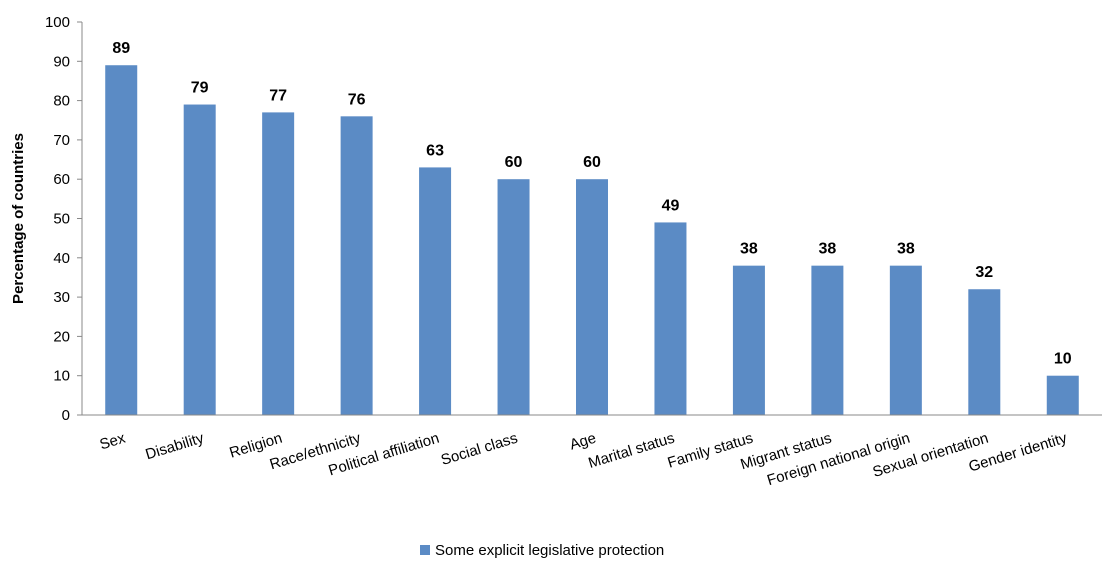  What do you see at coordinates (61, 179) in the screenshot?
I see `y-tick-label: 60` at bounding box center [61, 179].